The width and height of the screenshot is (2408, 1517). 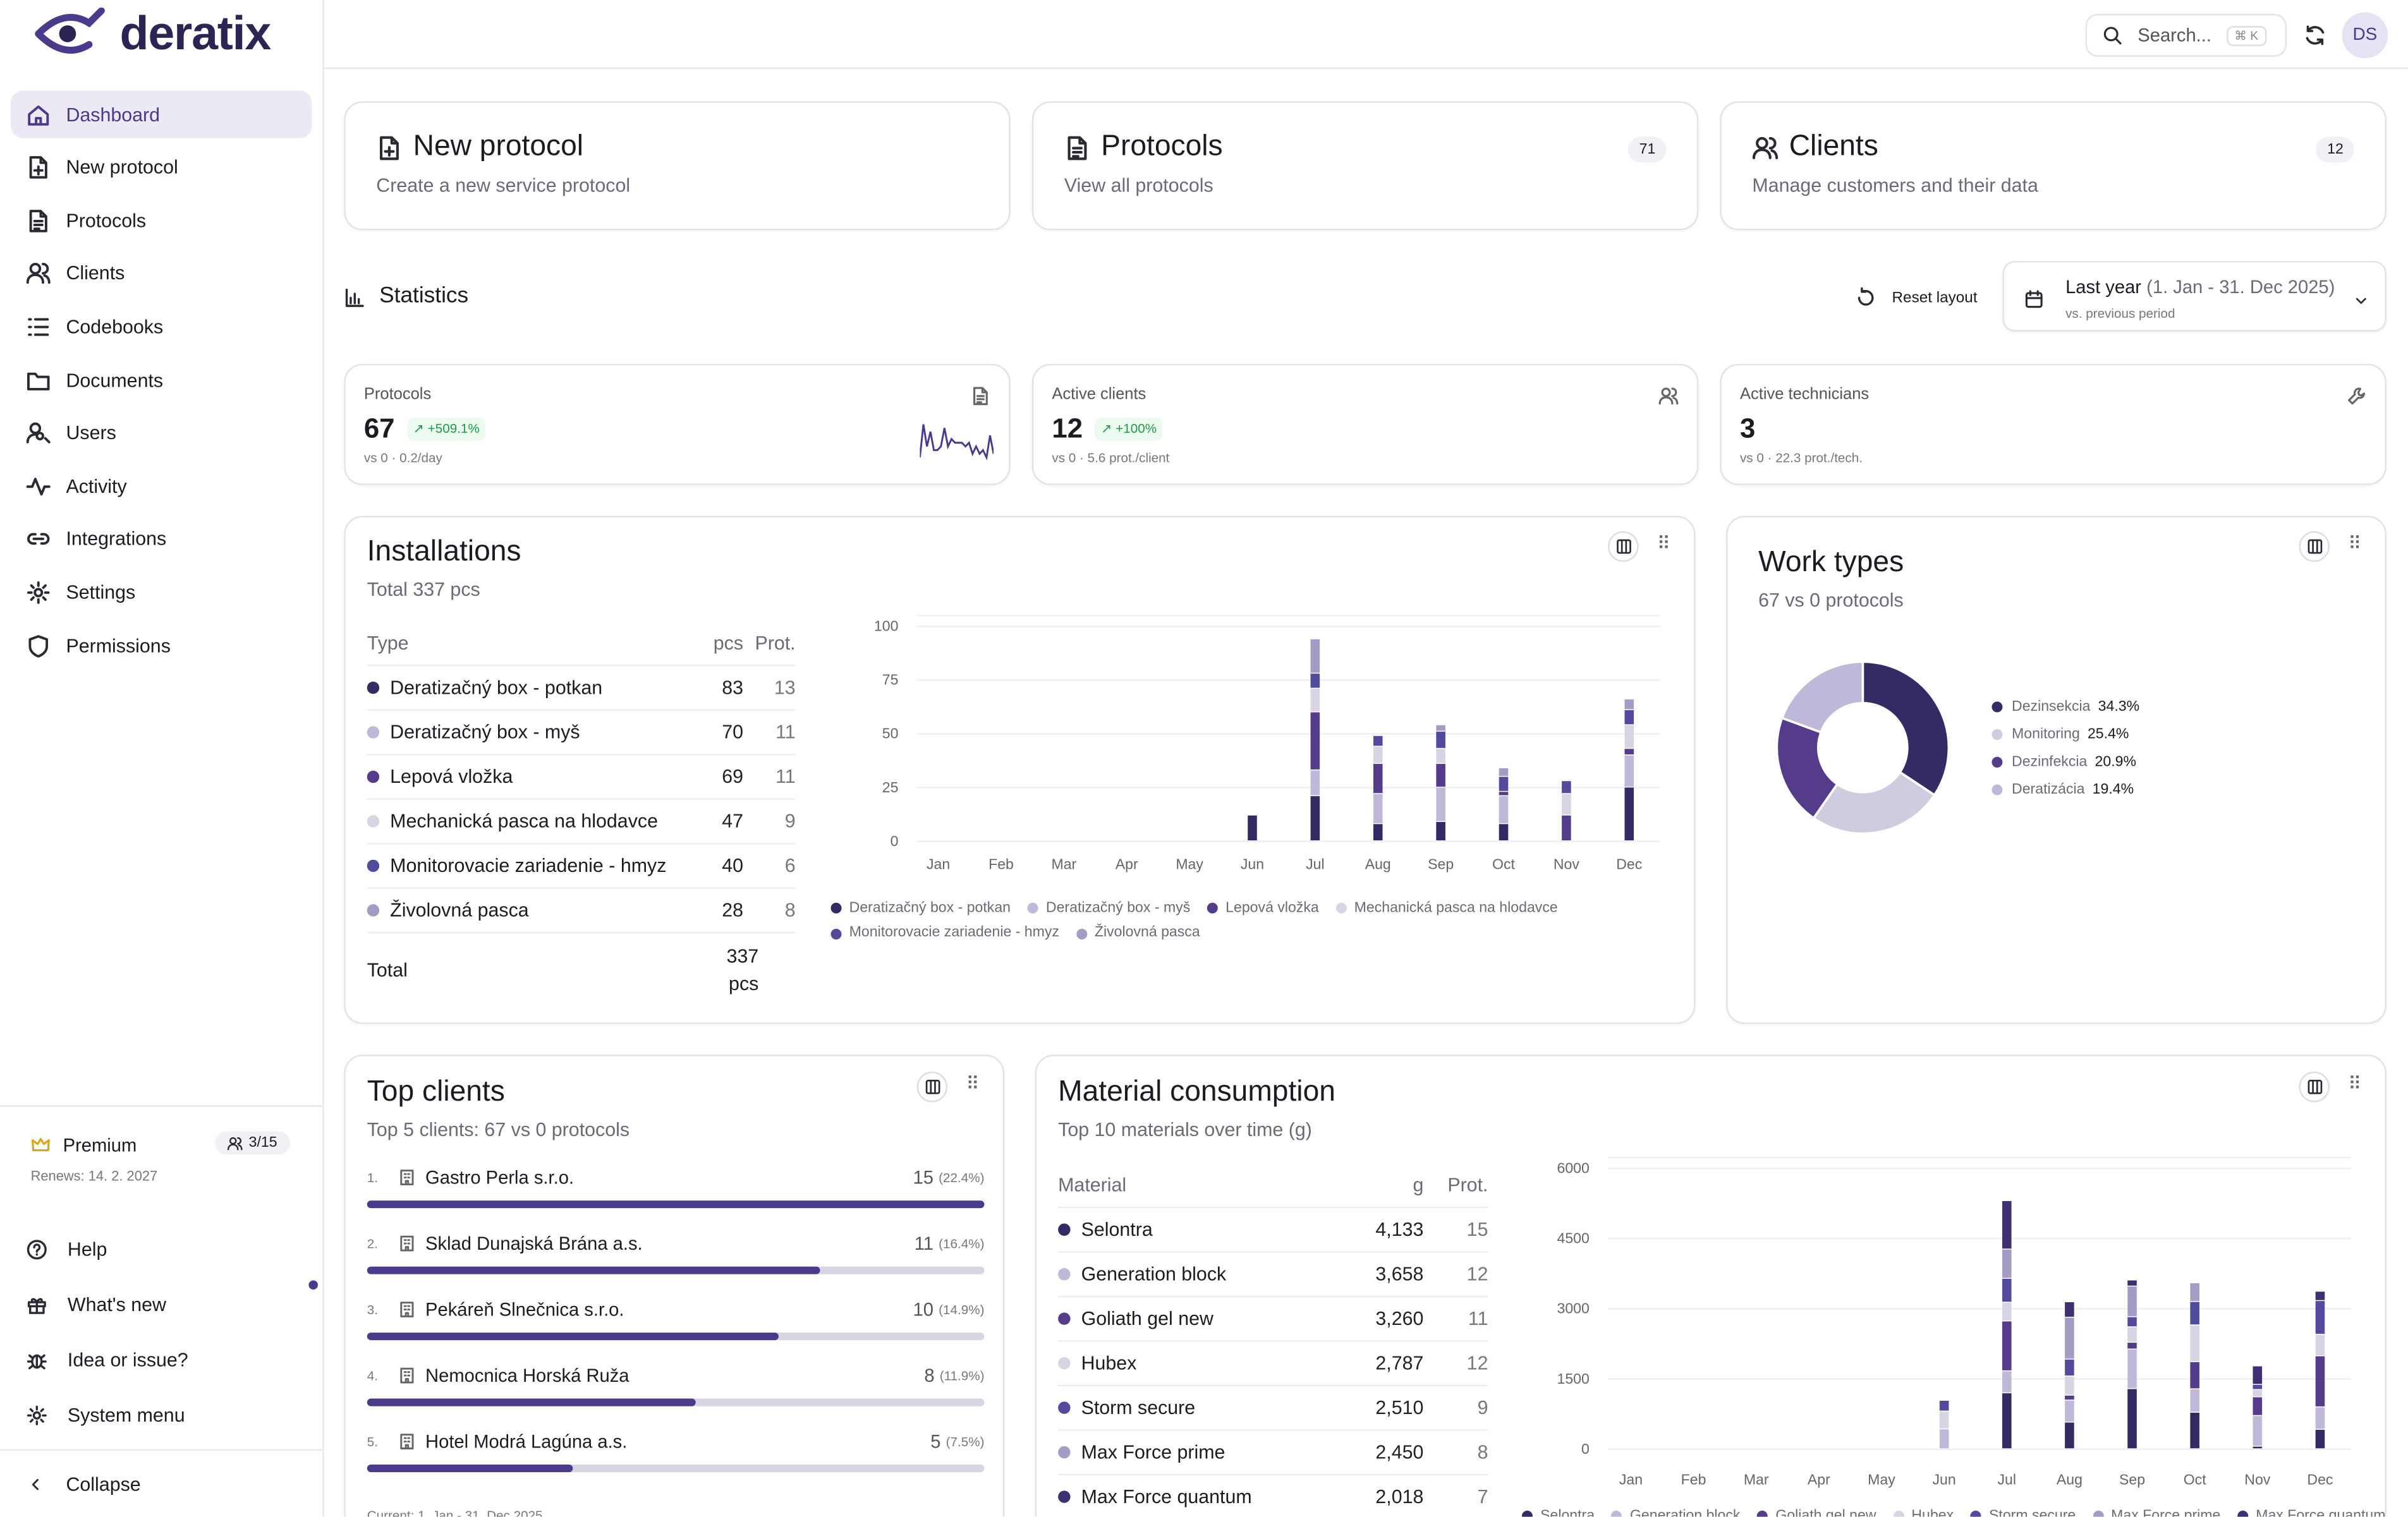 I want to click on legend-item: Deratizačný box - myš, so click(x=1109, y=908).